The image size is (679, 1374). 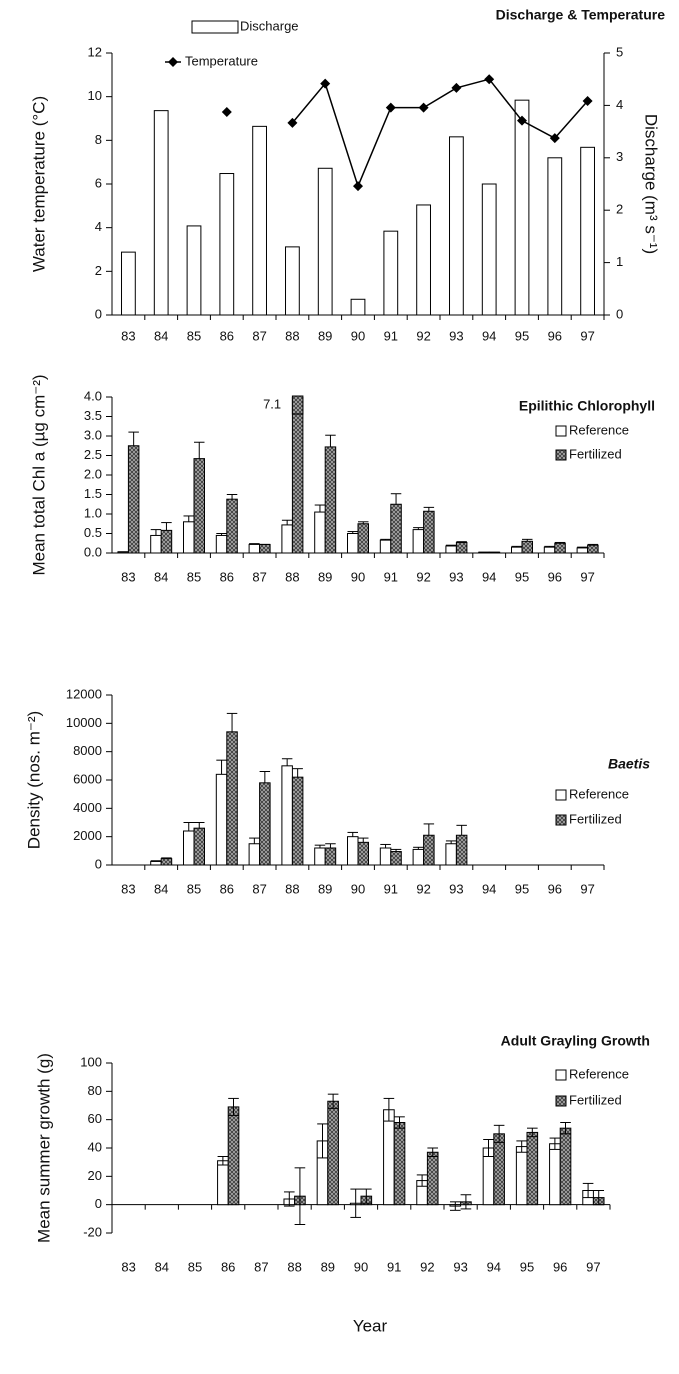 What do you see at coordinates (98, 270) in the screenshot?
I see `y-tick-label: 2` at bounding box center [98, 270].